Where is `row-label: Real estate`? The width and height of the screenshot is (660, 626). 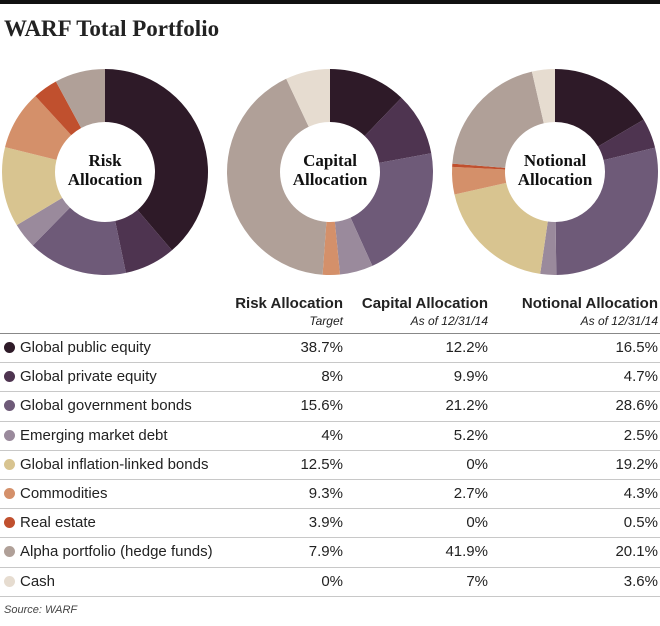 row-label: Real estate is located at coordinates (58, 523).